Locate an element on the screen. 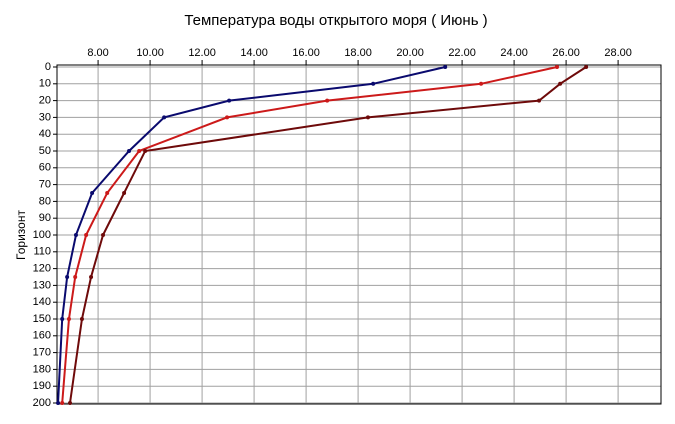 The width and height of the screenshot is (675, 424). x-tick-label: 14.00 is located at coordinates (254, 53).